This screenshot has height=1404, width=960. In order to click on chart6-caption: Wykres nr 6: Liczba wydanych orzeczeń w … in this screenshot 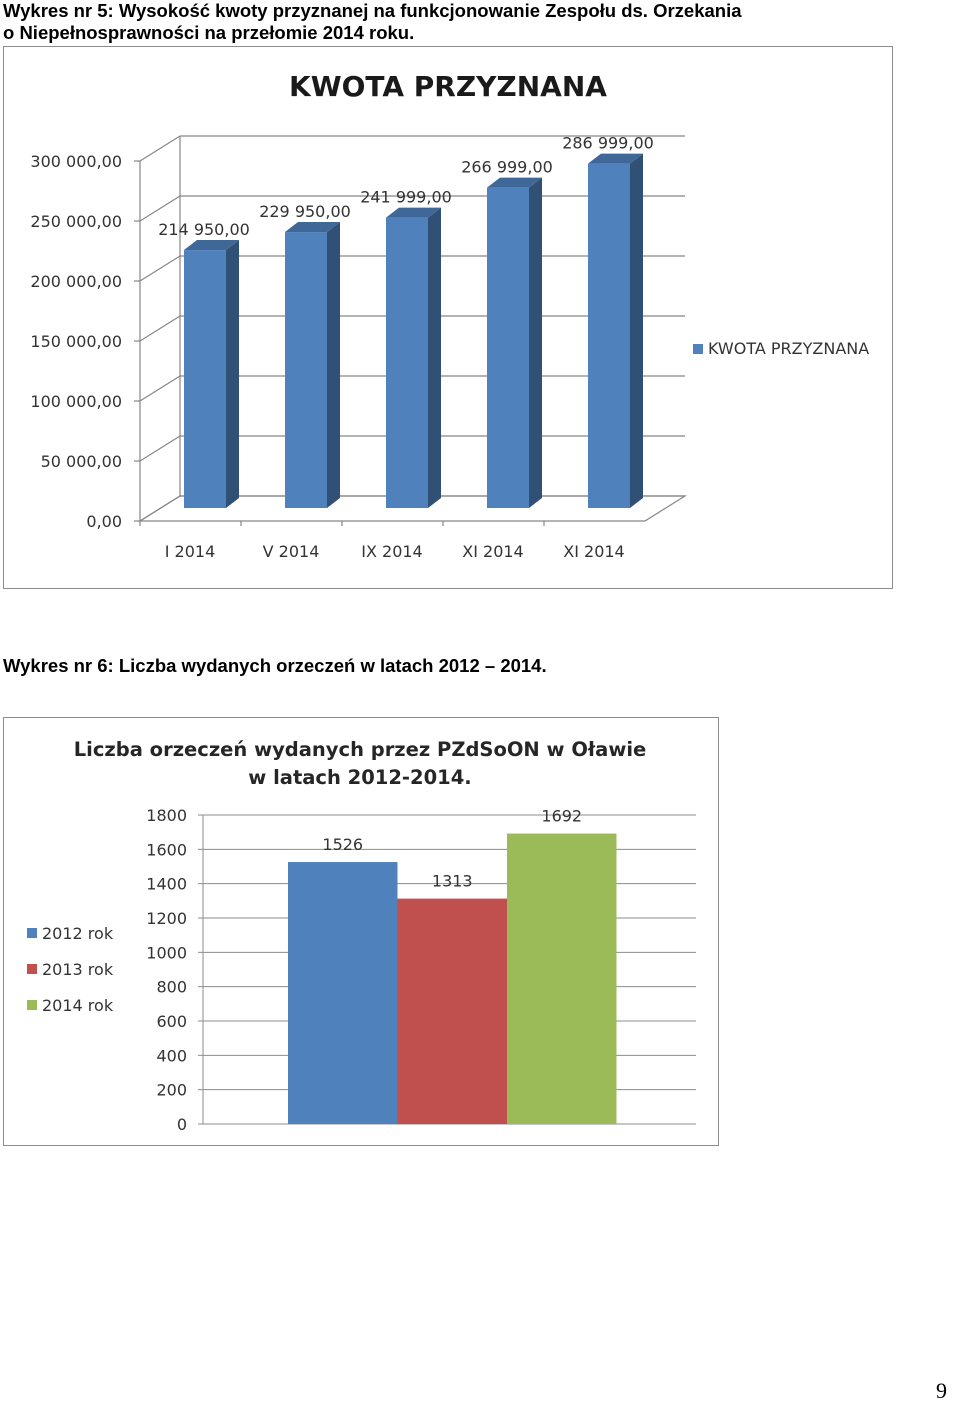, I will do `click(275, 665)`.